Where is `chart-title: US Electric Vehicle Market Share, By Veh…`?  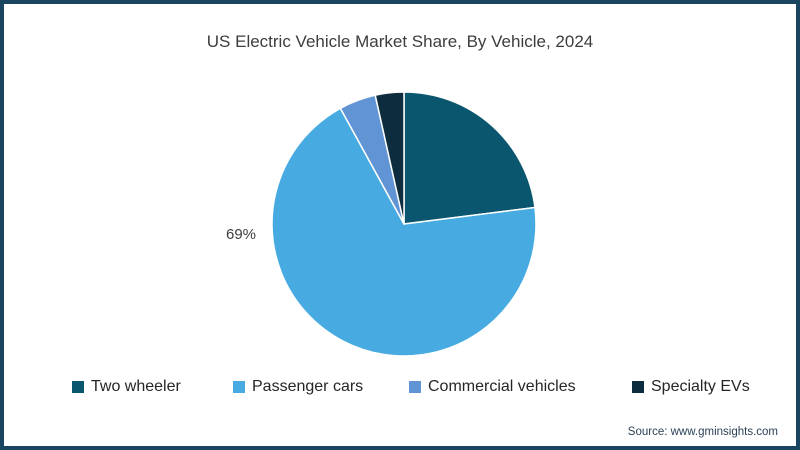
chart-title: US Electric Vehicle Market Share, By Veh… is located at coordinates (400, 41).